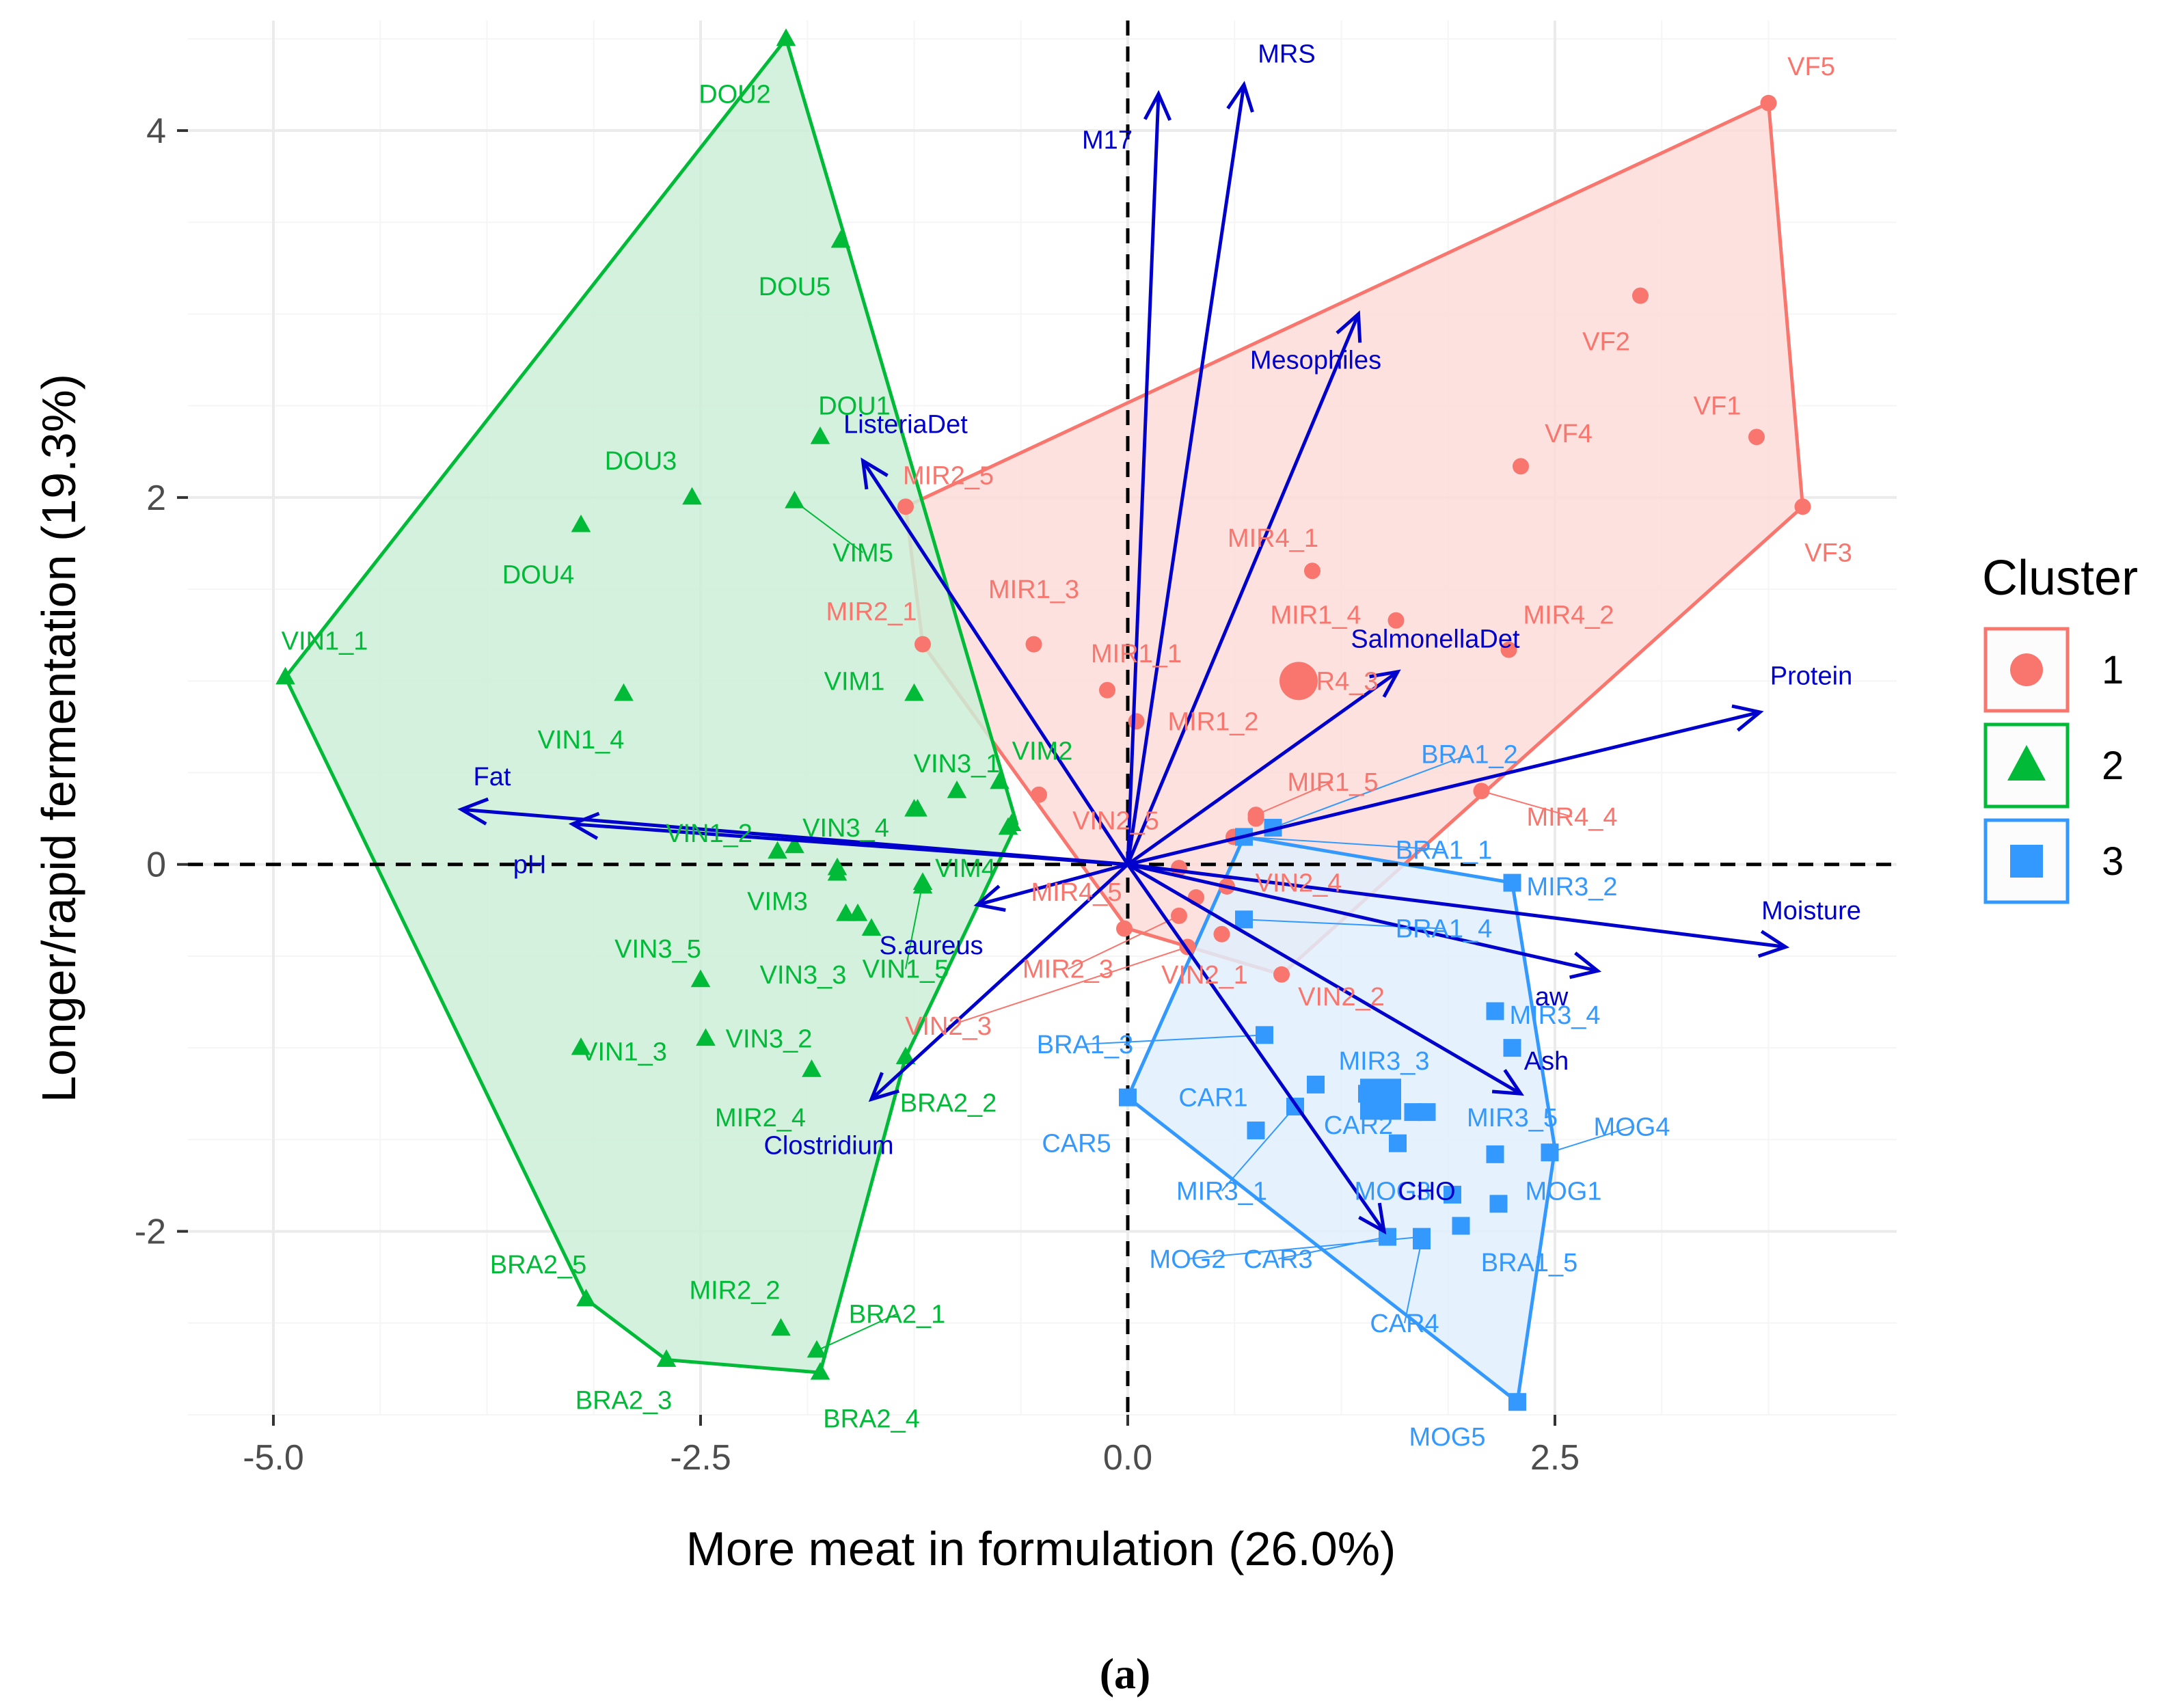 The image size is (2181, 1708). Describe the element at coordinates (1042, 751) in the screenshot. I see `label-VIM2: VIM2` at that location.